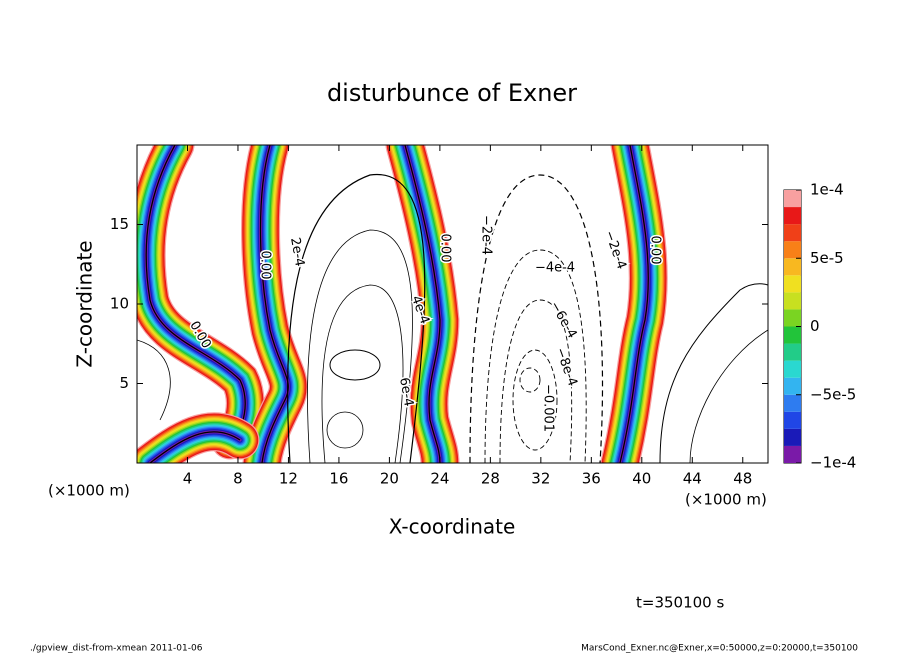 The image size is (904, 658). What do you see at coordinates (591, 479) in the screenshot?
I see `x-tick-label: 36` at bounding box center [591, 479].